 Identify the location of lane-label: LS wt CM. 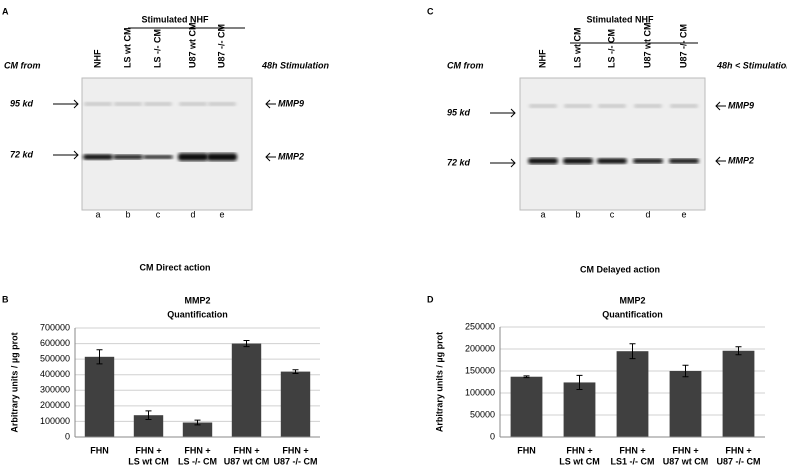
(127, 48).